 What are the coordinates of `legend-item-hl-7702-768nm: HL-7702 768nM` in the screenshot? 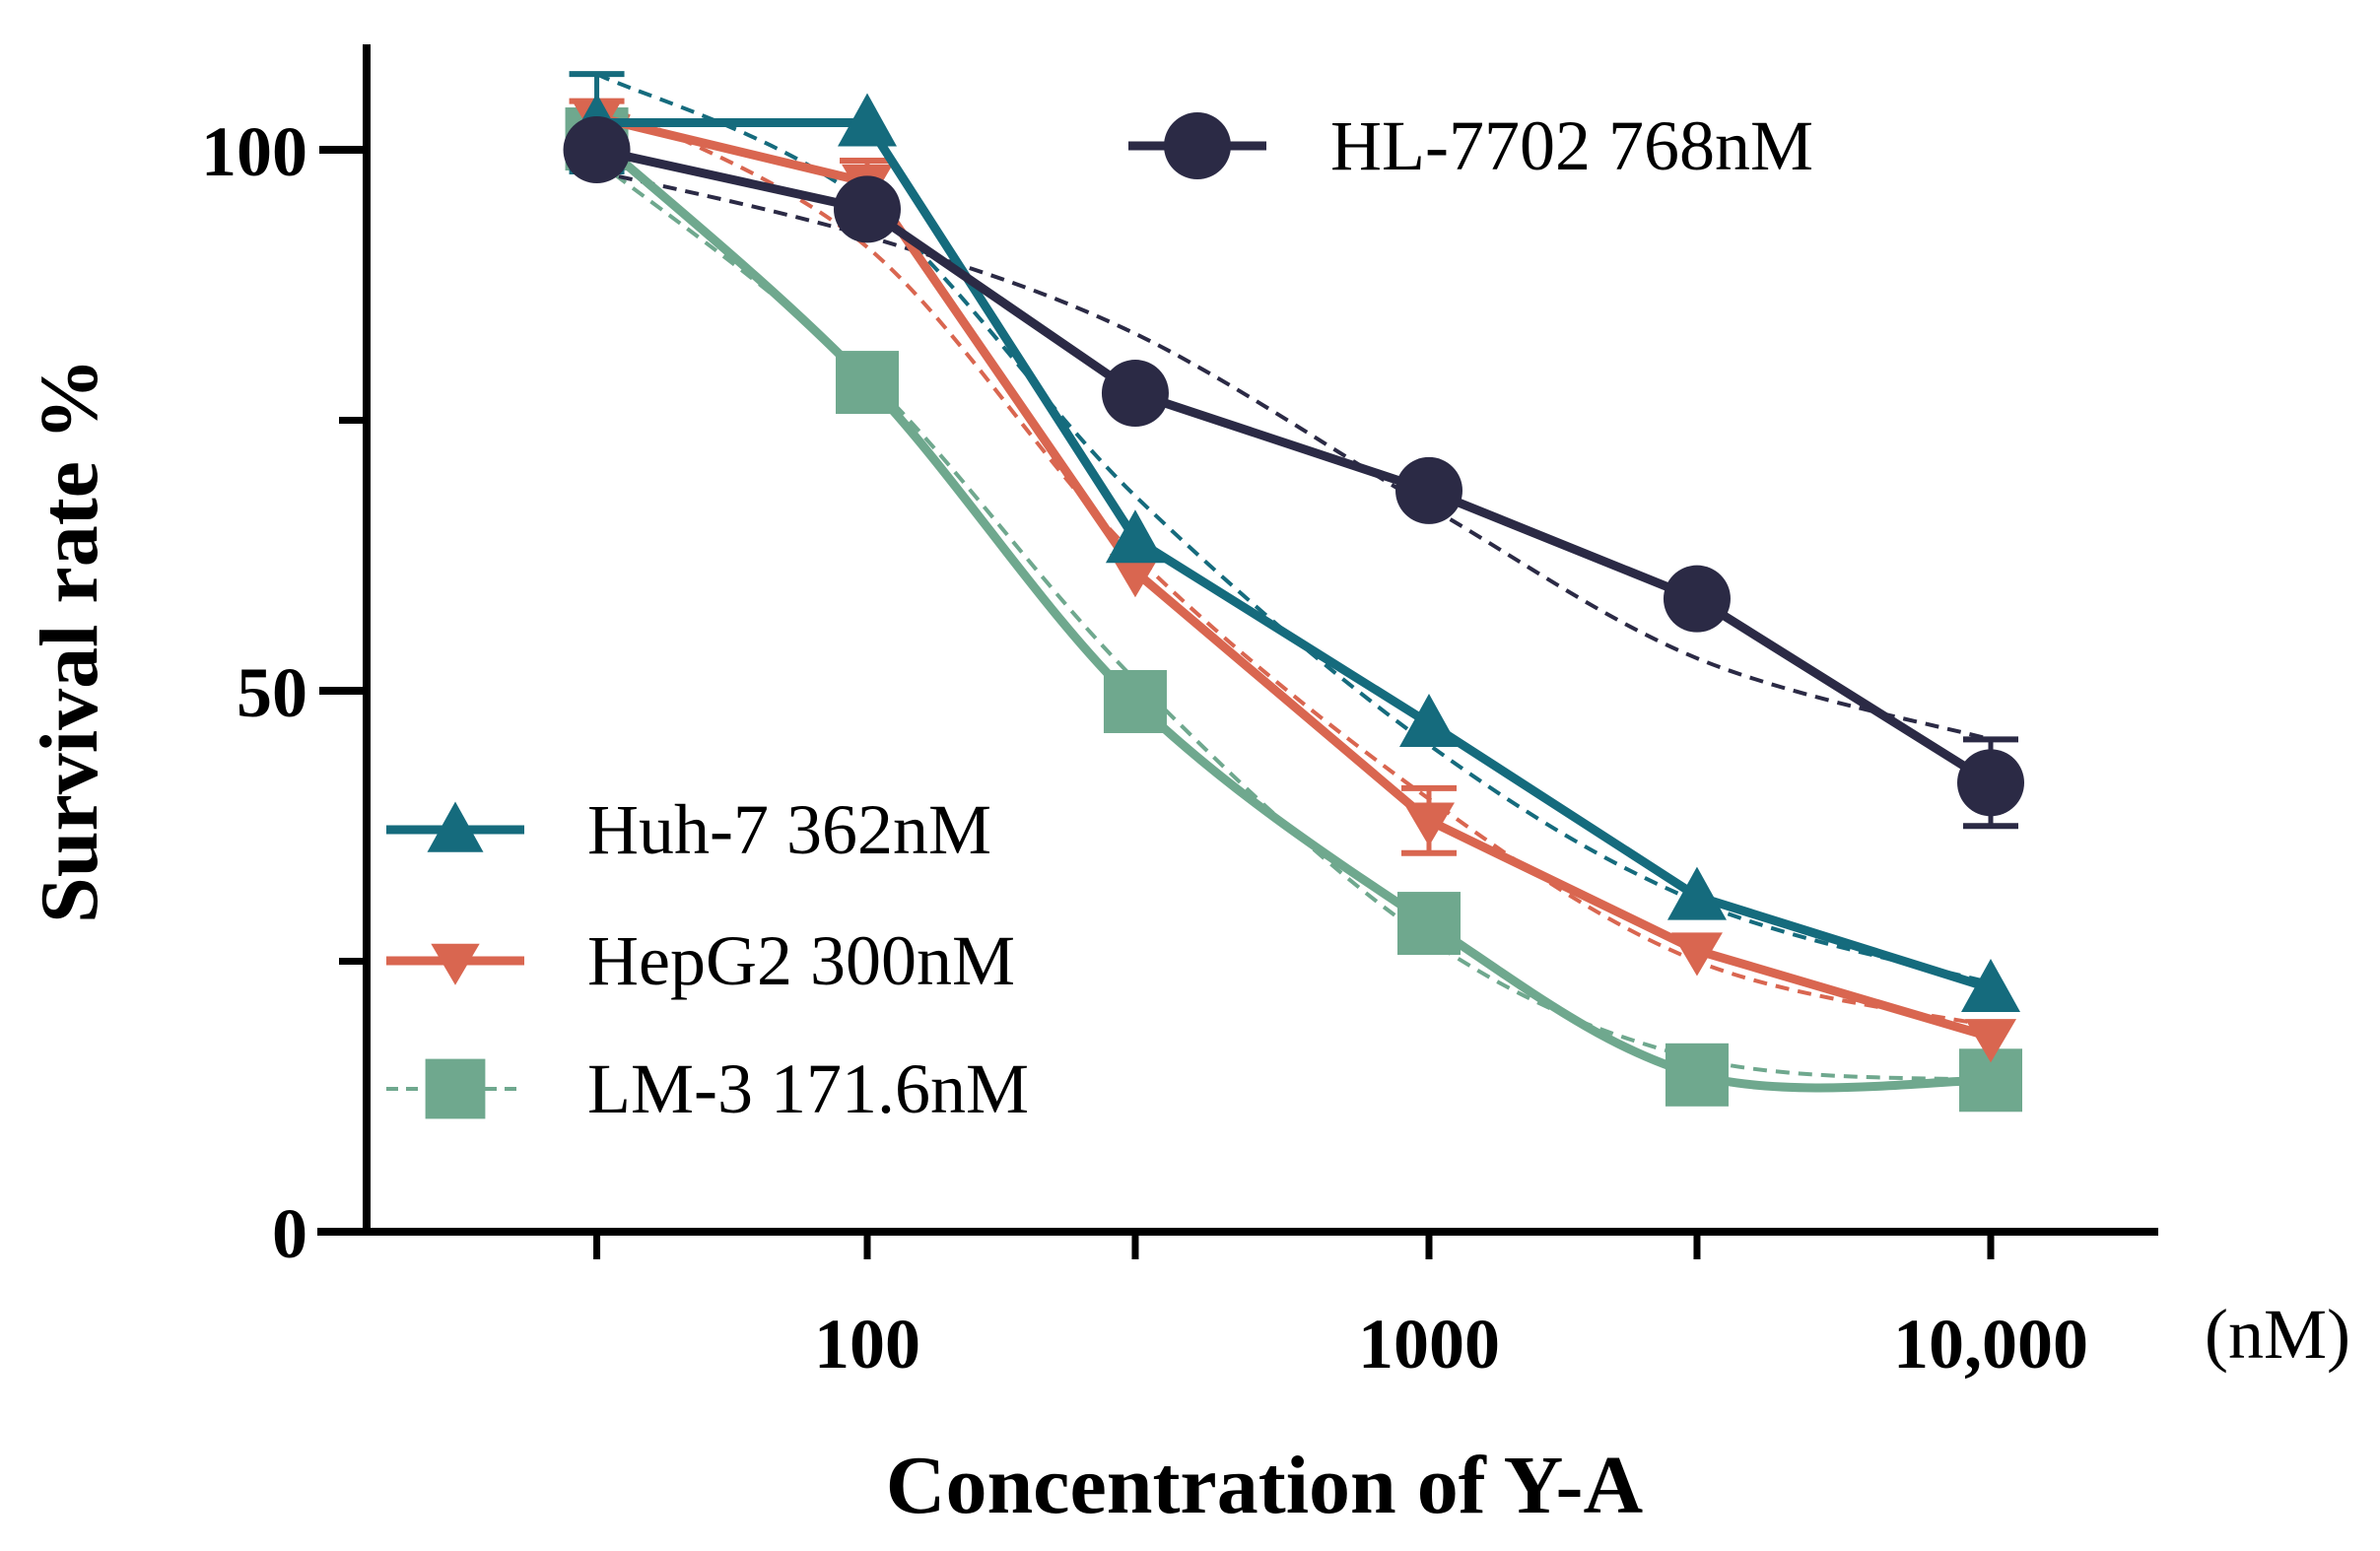 It's located at (1470, 145).